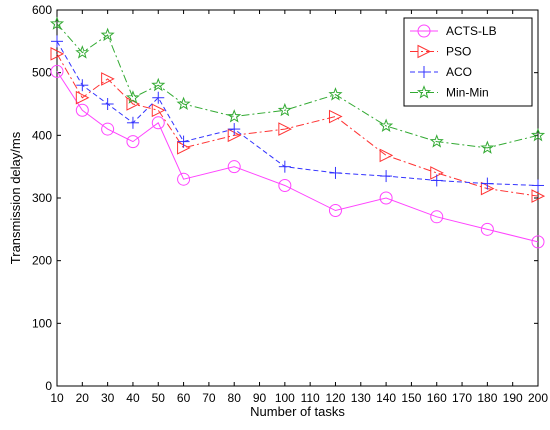  What do you see at coordinates (424, 72) in the screenshot?
I see `legend-marker-aco` at bounding box center [424, 72].